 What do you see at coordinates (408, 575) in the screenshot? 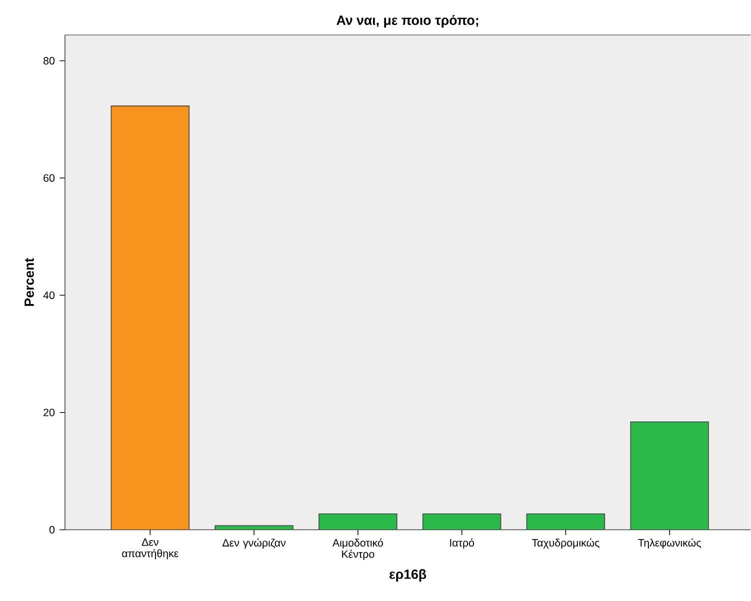
I see `x-axis-title: ερ16β` at bounding box center [408, 575].